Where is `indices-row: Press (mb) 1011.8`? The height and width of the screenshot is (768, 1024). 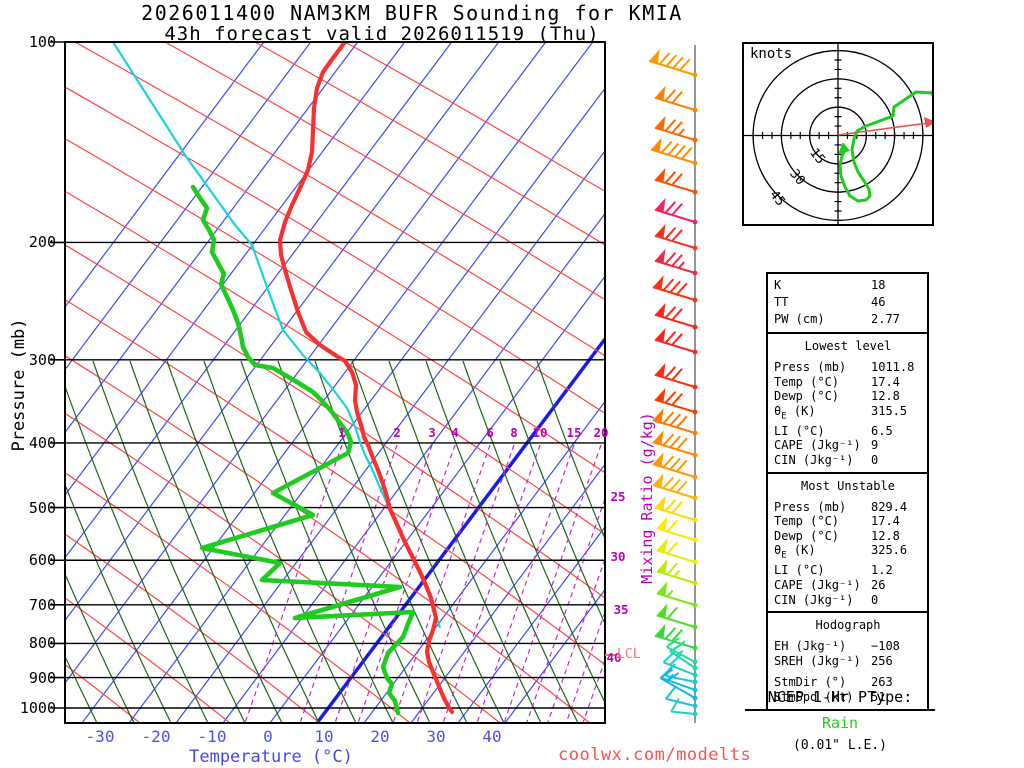 indices-row: Press (mb) 1011.8 is located at coordinates (848, 367).